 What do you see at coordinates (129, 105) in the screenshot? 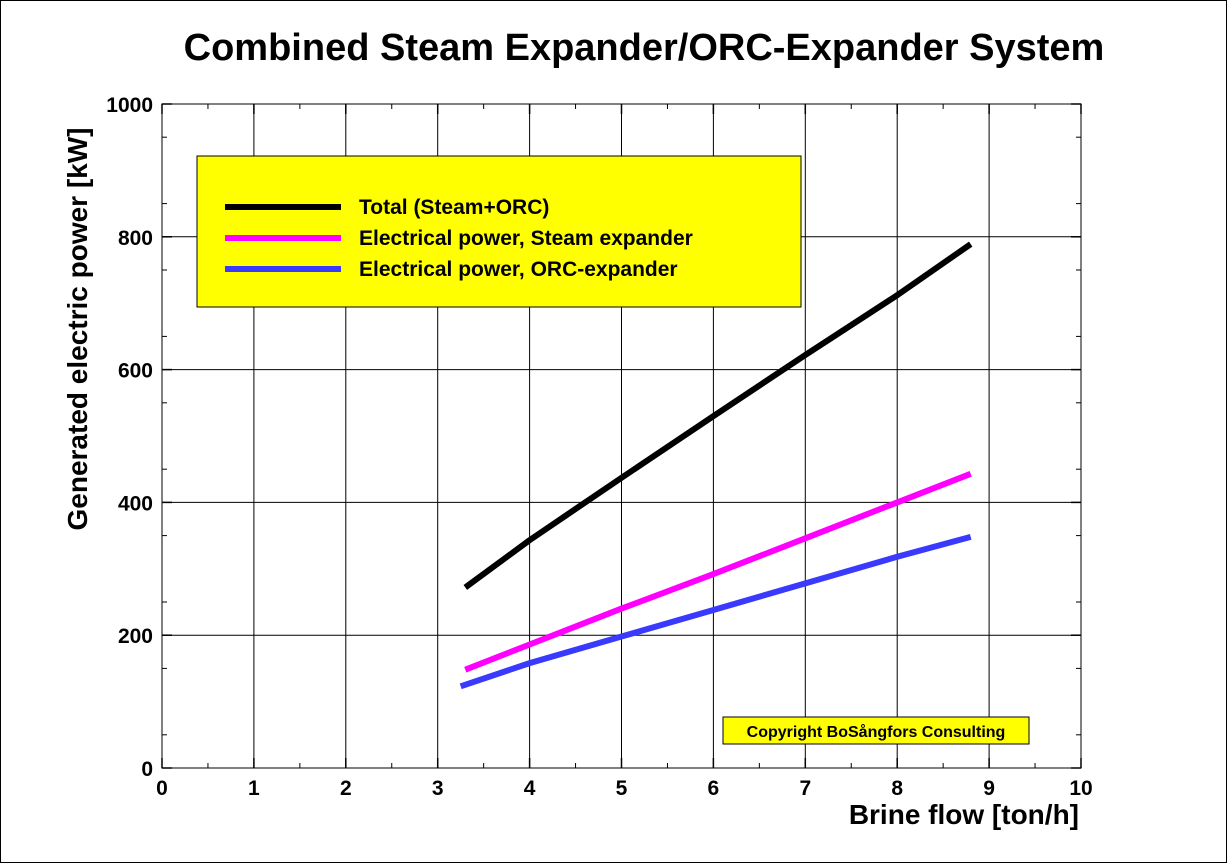
I see `y-tick-label: 1000` at bounding box center [129, 105].